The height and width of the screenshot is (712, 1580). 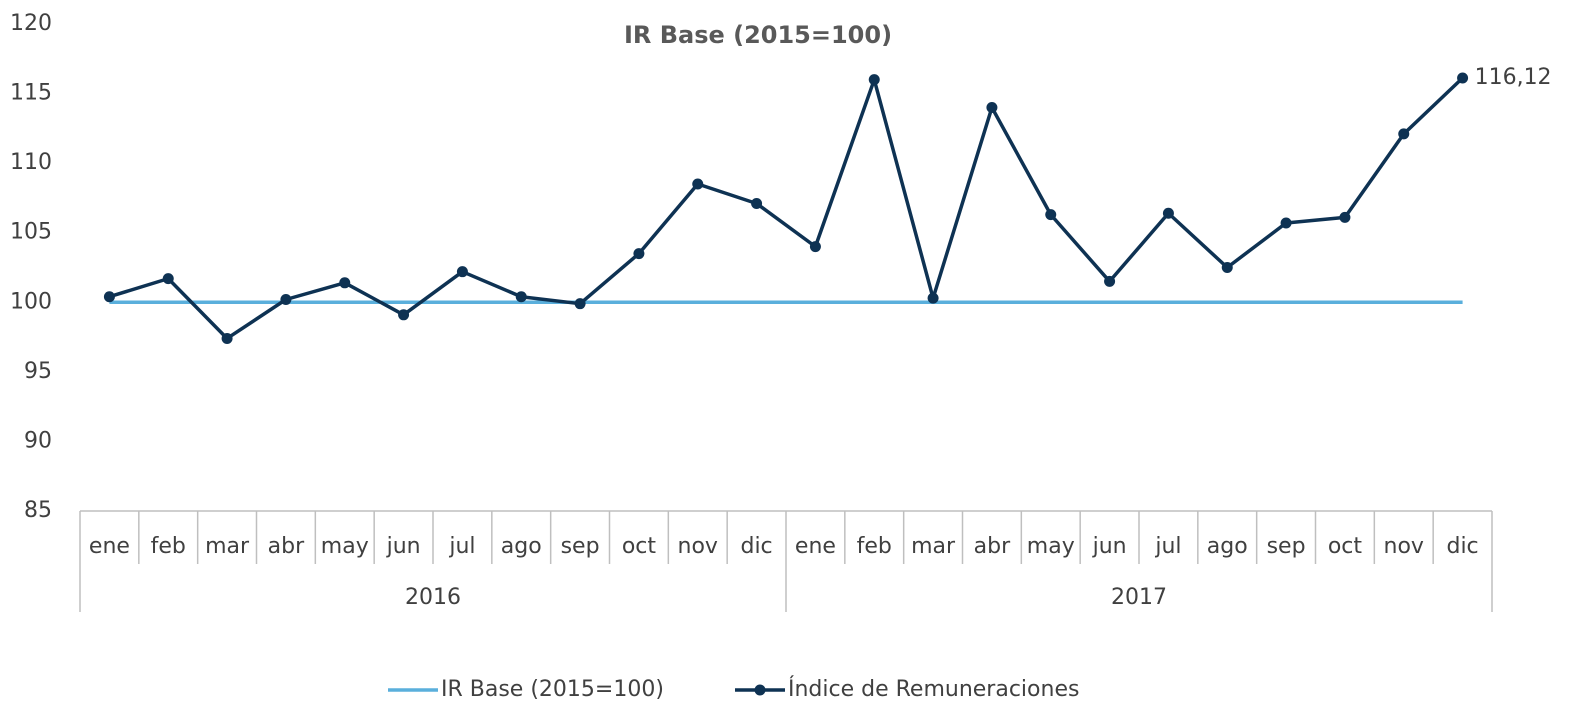 I want to click on y-tick-label: 120, so click(x=31, y=23).